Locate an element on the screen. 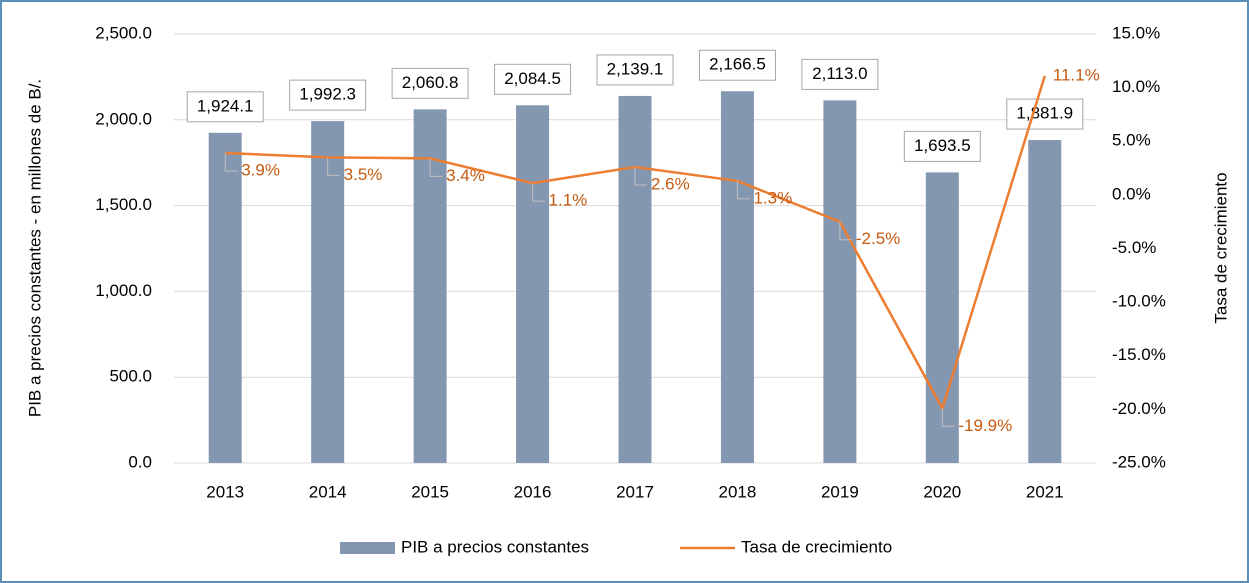 This screenshot has width=1249, height=583. data-label: 2,166.5 is located at coordinates (737, 64).